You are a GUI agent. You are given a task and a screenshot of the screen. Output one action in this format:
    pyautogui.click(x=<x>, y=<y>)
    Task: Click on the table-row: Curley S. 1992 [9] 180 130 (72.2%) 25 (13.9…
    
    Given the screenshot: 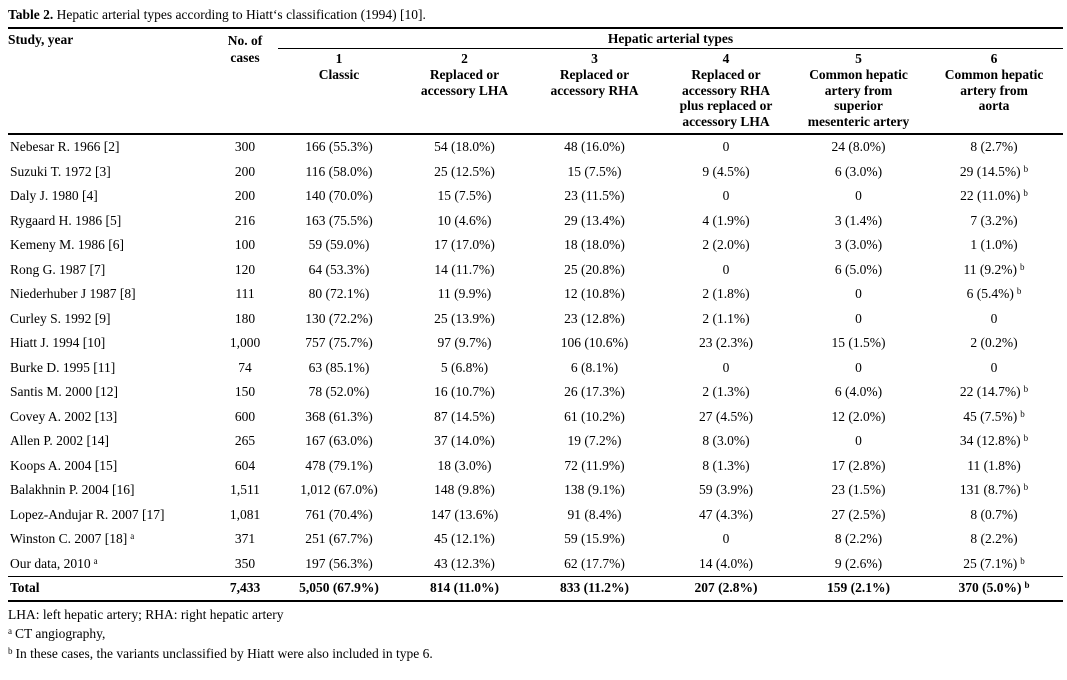 What is the action you would take?
    pyautogui.click(x=535, y=319)
    